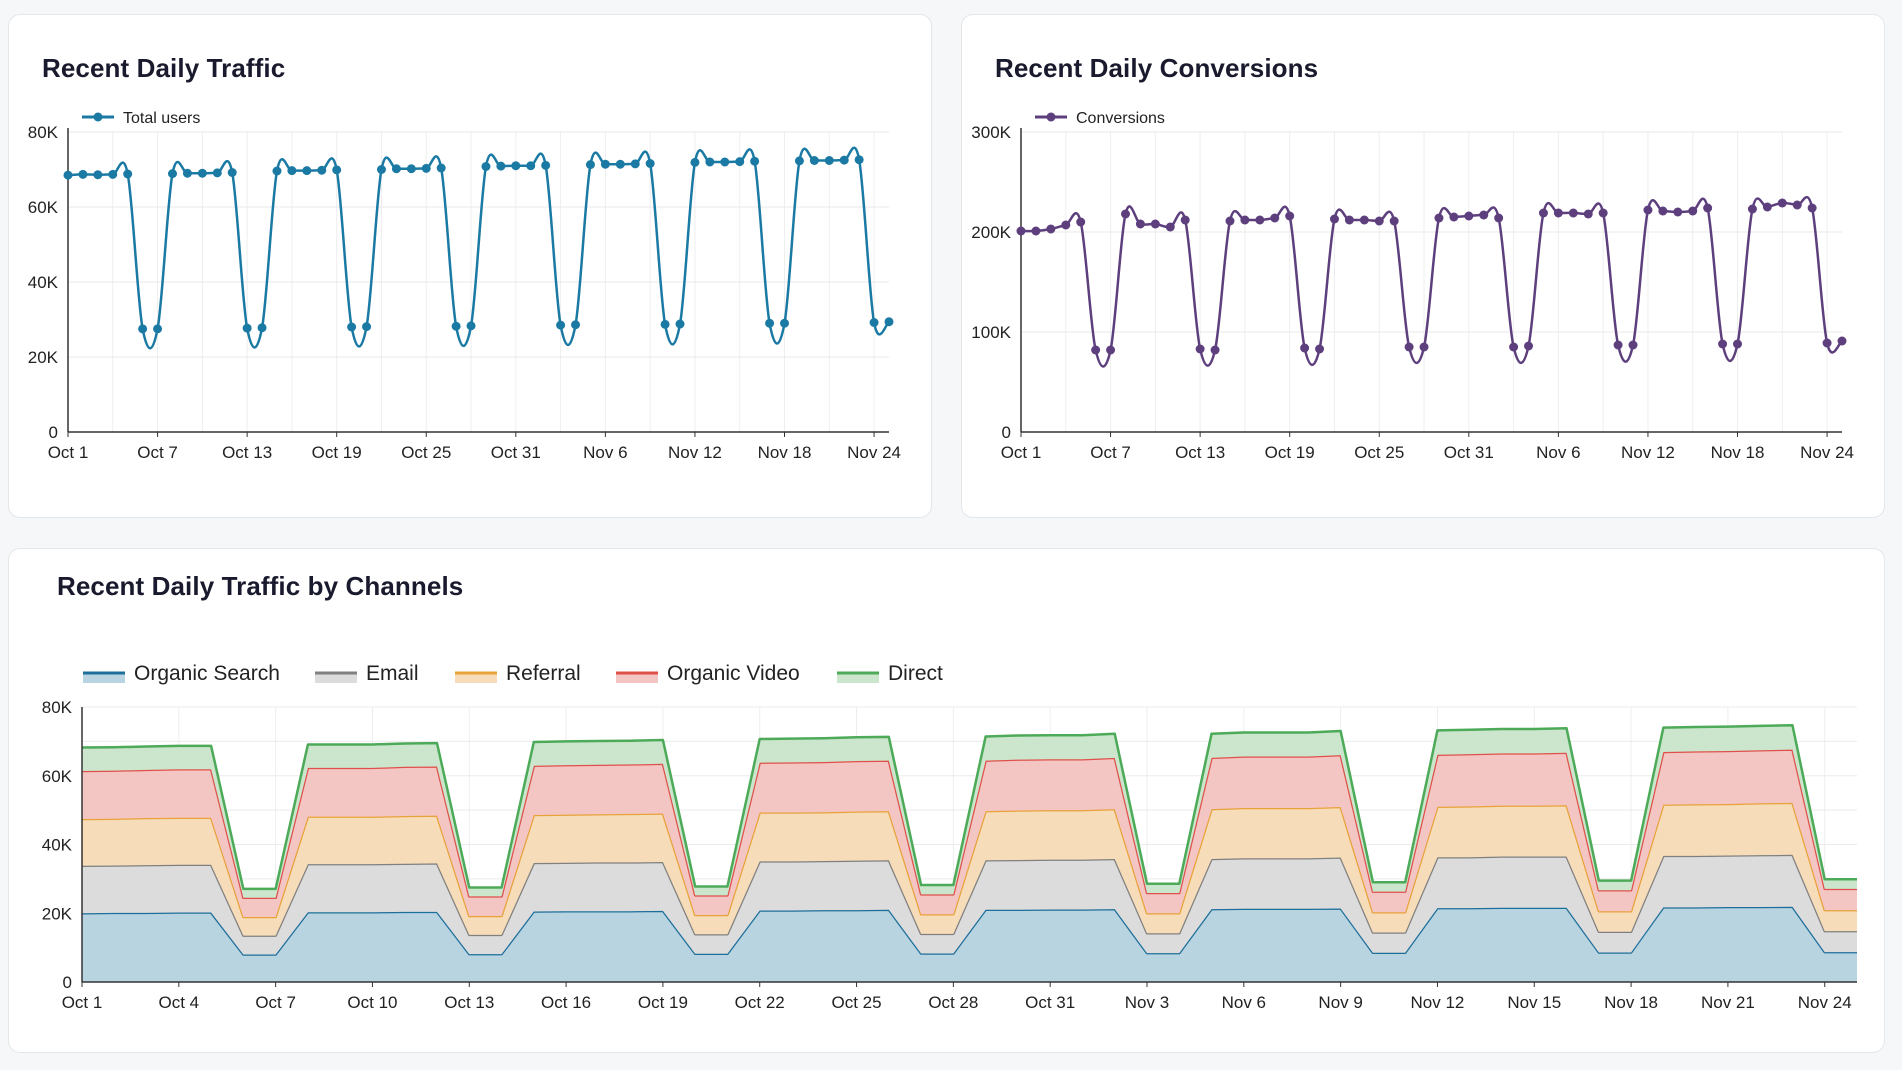 Image resolution: width=1902 pixels, height=1070 pixels. What do you see at coordinates (57, 776) in the screenshot?
I see `y-tick-label: 60K` at bounding box center [57, 776].